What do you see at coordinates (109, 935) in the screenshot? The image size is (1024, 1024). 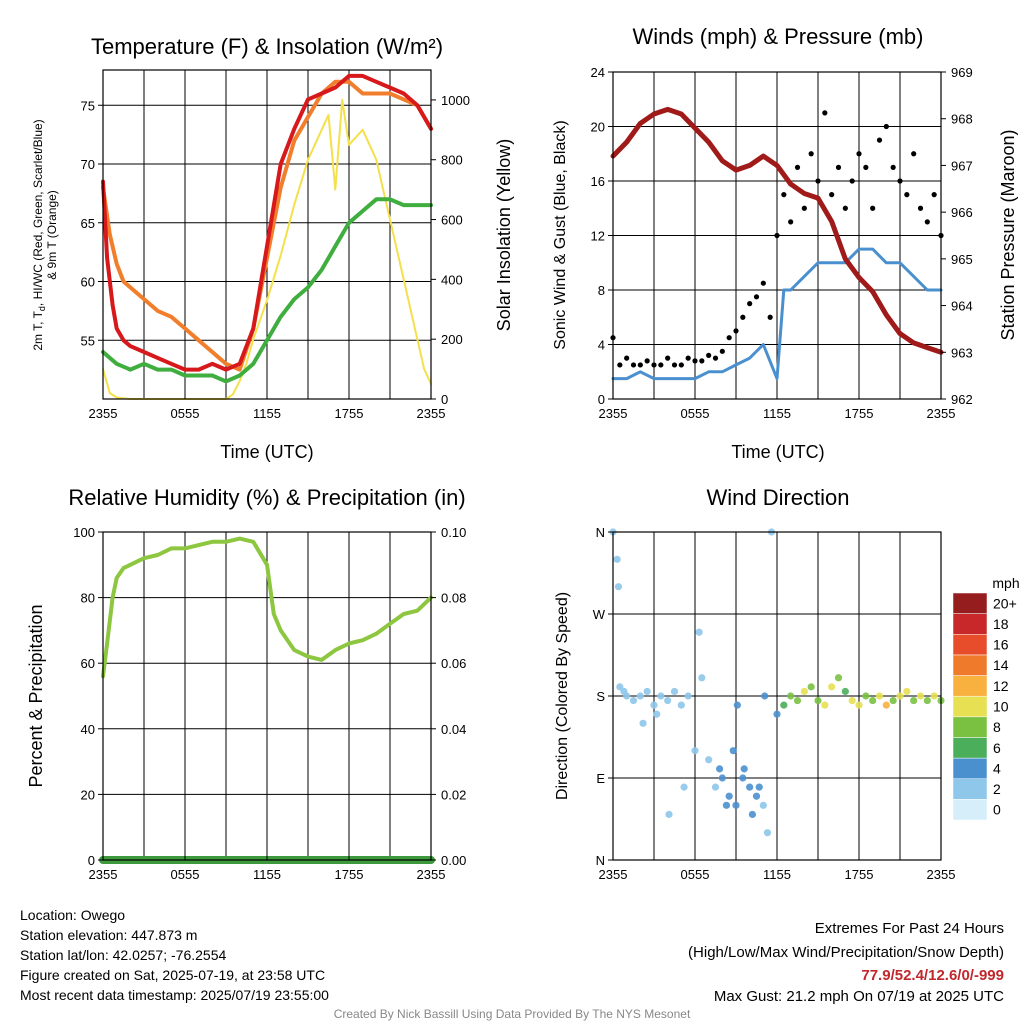 I see `info-elevation: Station elevation: 447.873 m` at bounding box center [109, 935].